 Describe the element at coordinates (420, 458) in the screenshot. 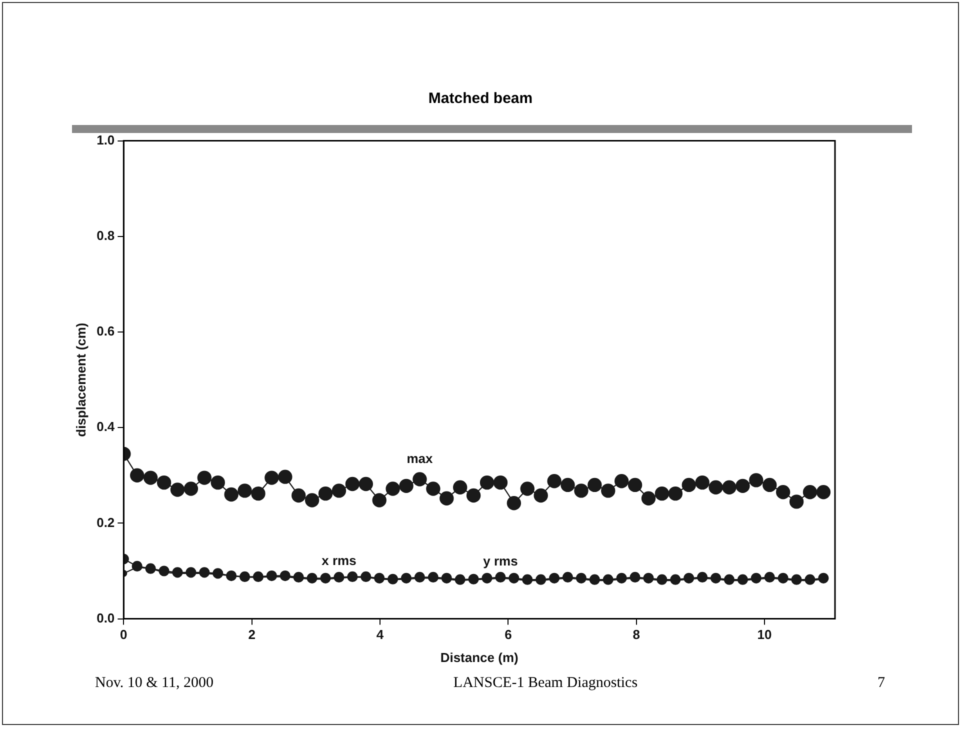

I see `series-label: max` at that location.